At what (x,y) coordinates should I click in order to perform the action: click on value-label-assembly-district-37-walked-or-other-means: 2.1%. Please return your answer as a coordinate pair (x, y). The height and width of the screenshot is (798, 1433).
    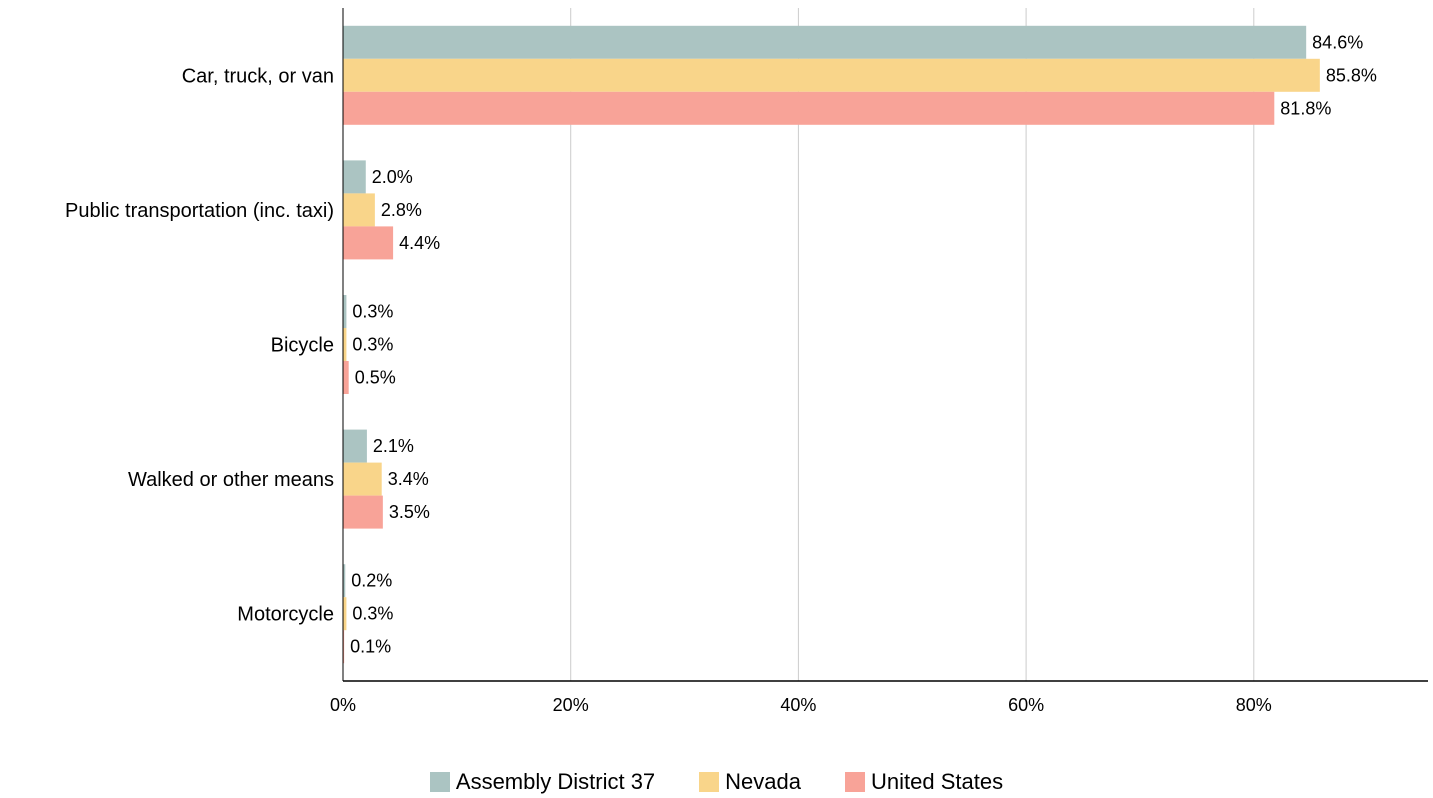
    Looking at the image, I should click on (393, 446).